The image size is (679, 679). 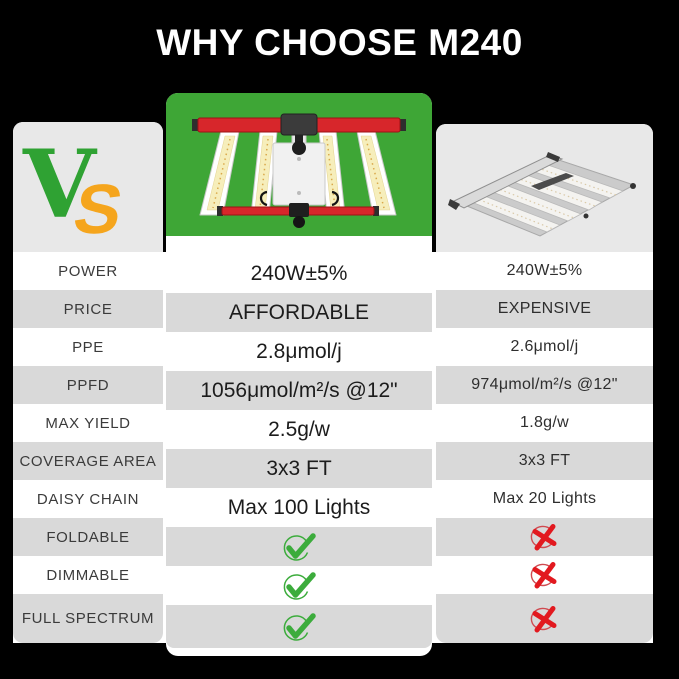 What do you see at coordinates (299, 170) in the screenshot?
I see `m240-product-image` at bounding box center [299, 170].